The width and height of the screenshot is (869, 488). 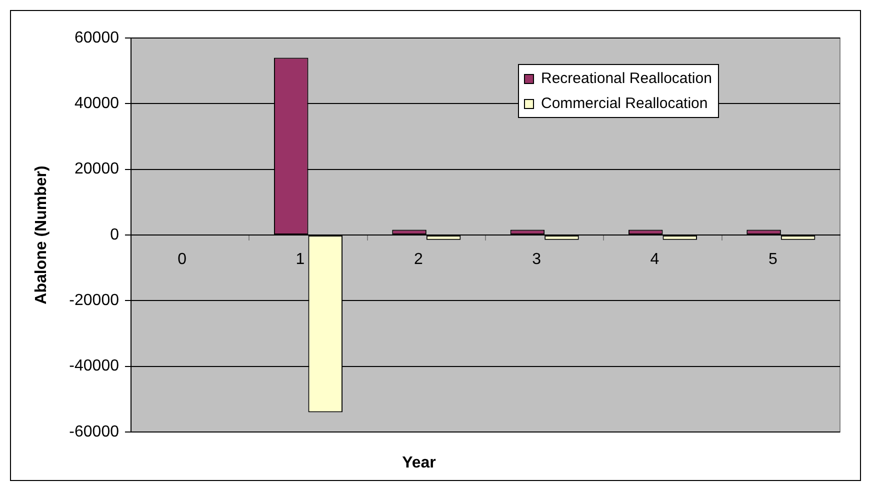 I want to click on y-axis-title: Abalone (Number), so click(x=41, y=235).